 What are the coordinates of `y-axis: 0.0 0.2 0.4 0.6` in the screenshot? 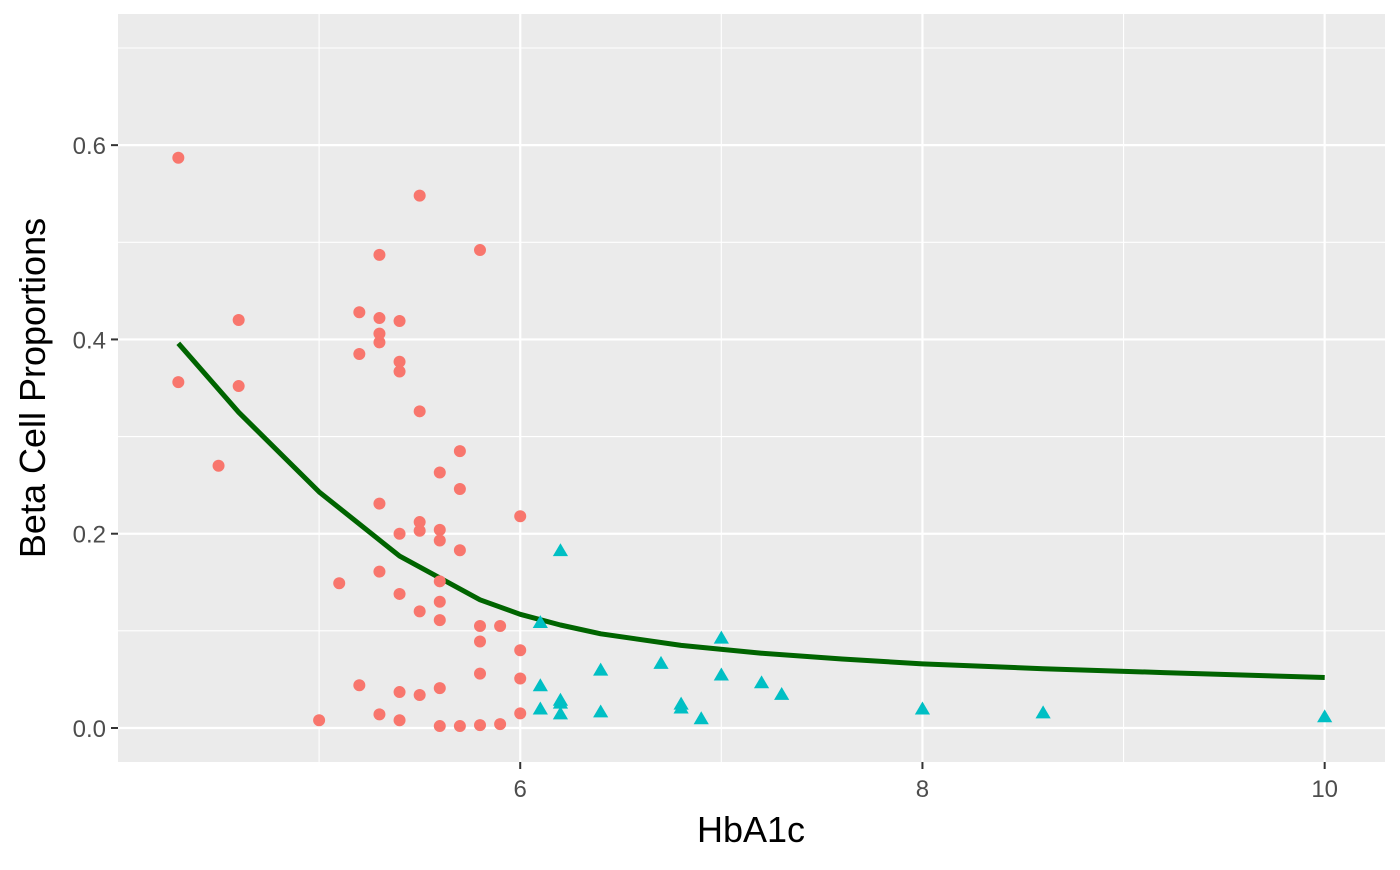 It's located at (95, 438).